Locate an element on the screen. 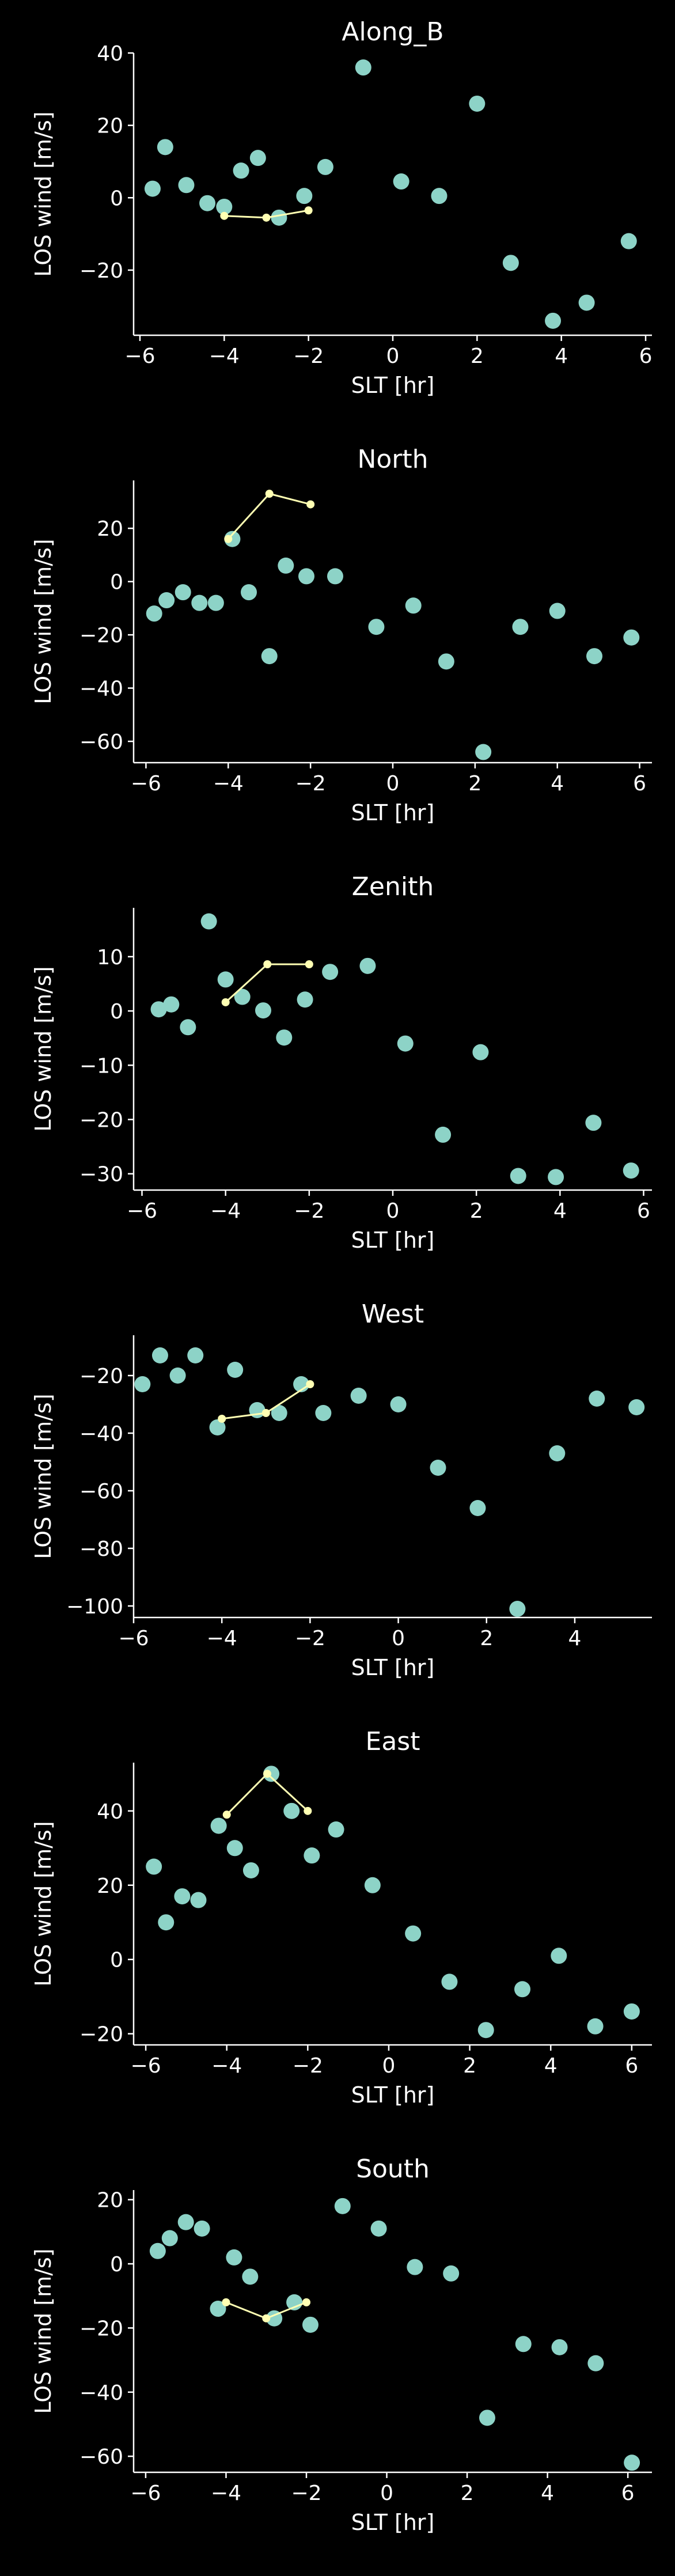  y-tick-label: −40 is located at coordinates (101, 1434).